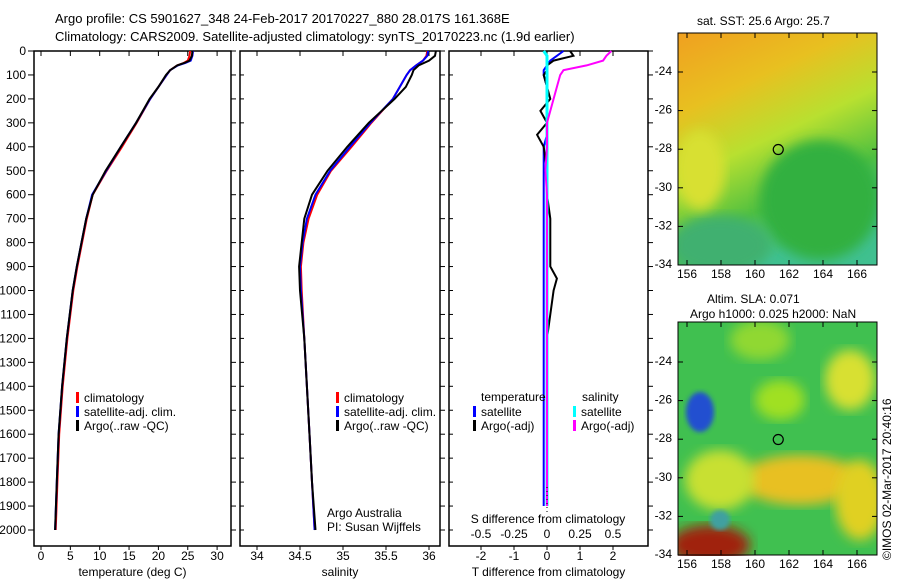 The image size is (900, 580). What do you see at coordinates (129, 556) in the screenshot?
I see `x-tick-label: 15` at bounding box center [129, 556].